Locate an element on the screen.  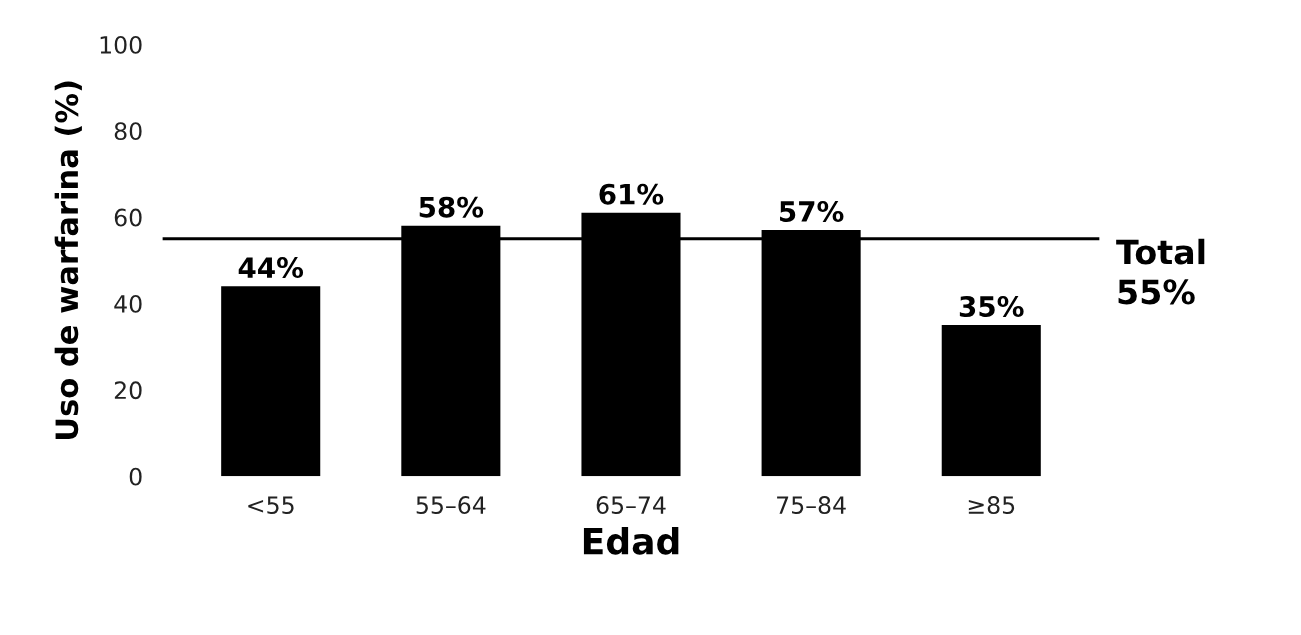
data-label: 61% is located at coordinates (631, 194).